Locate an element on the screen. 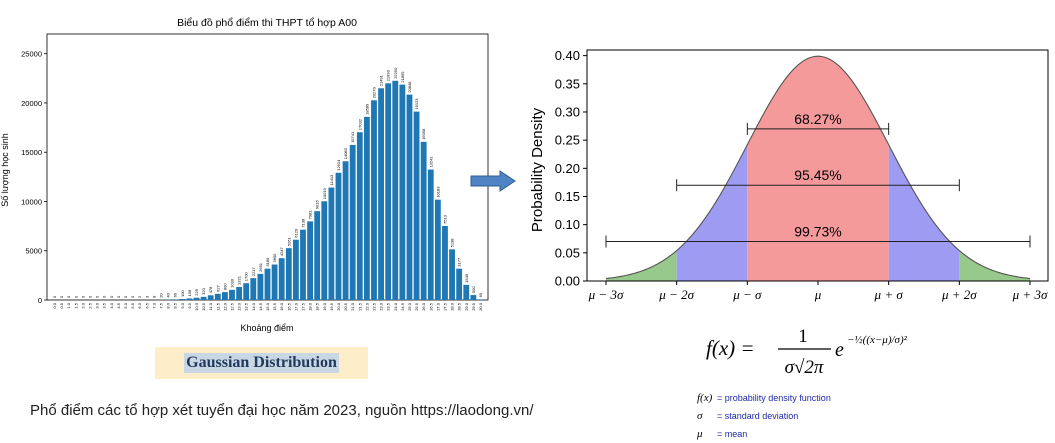  y-tick-label: 15000 is located at coordinates (31, 152).